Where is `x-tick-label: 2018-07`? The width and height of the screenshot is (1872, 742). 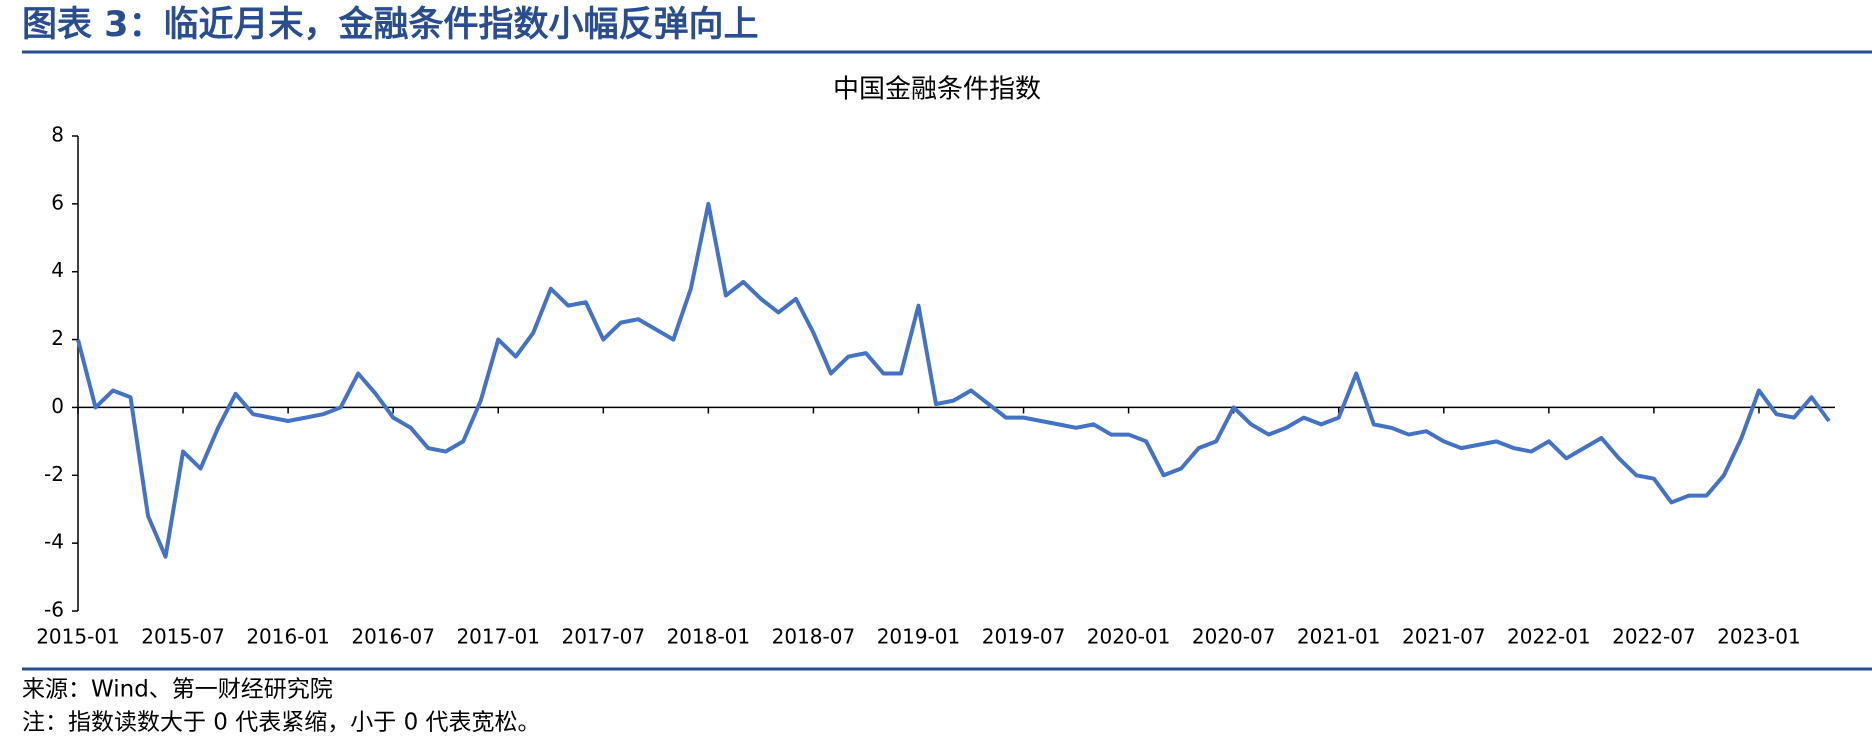
x-tick-label: 2018-07 is located at coordinates (814, 637).